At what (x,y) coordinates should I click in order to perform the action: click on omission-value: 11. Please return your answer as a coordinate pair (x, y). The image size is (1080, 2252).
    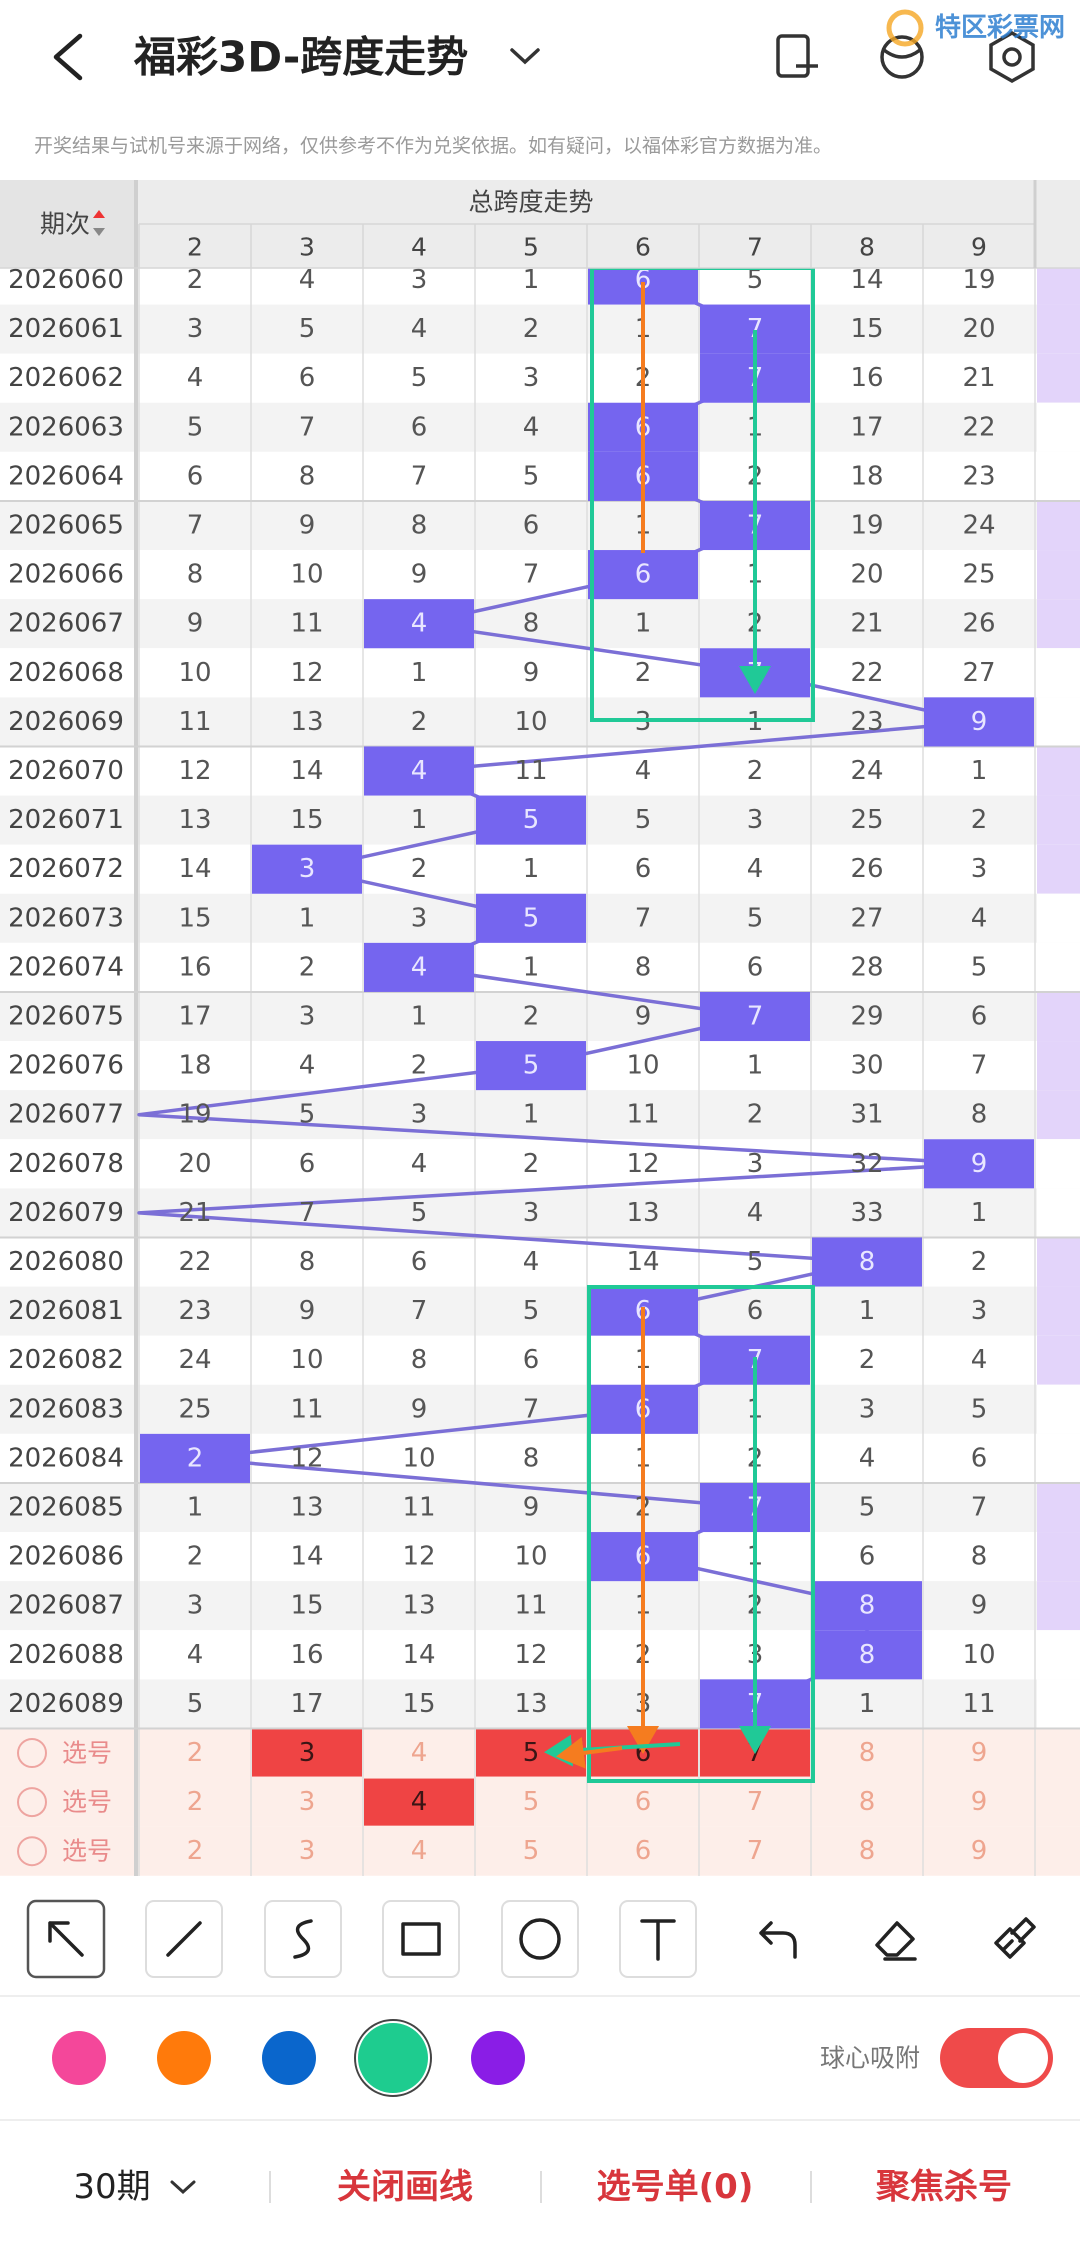
    Looking at the image, I should click on (194, 722).